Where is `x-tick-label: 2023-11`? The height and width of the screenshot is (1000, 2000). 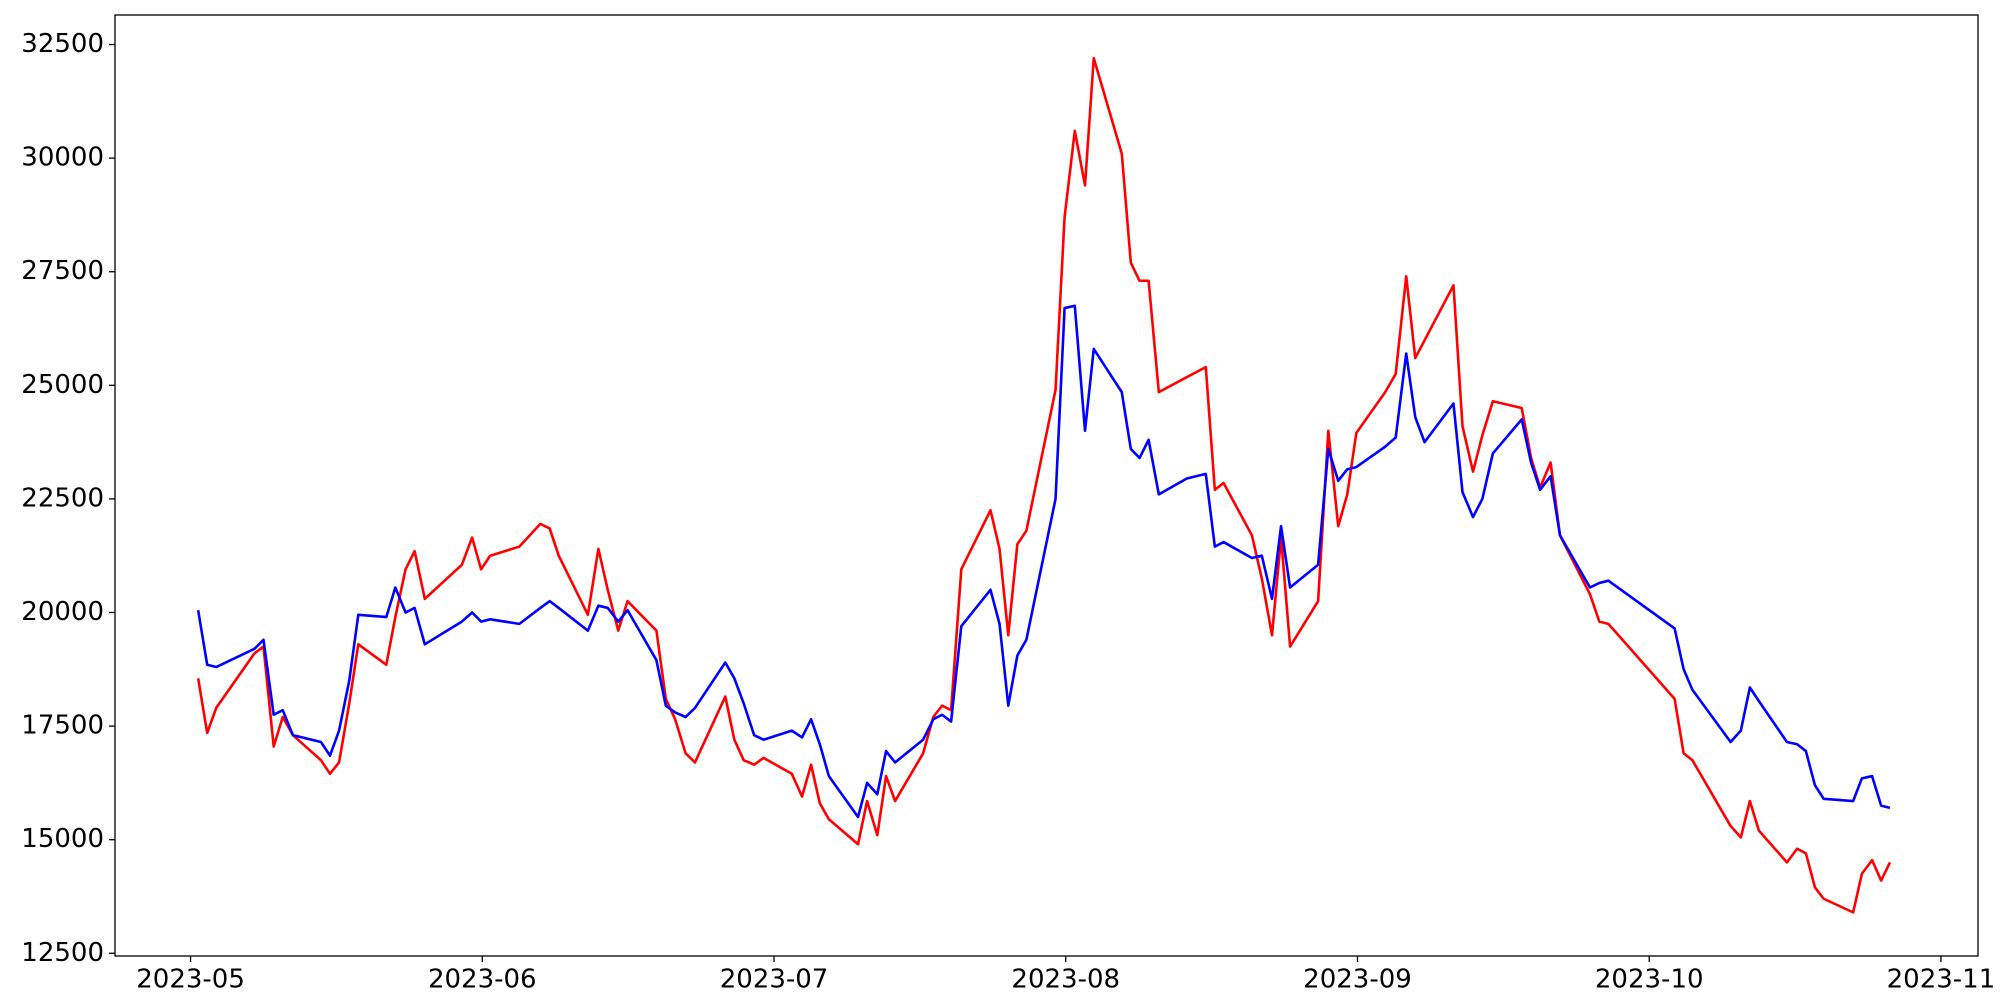 x-tick-label: 2023-11 is located at coordinates (1941, 980).